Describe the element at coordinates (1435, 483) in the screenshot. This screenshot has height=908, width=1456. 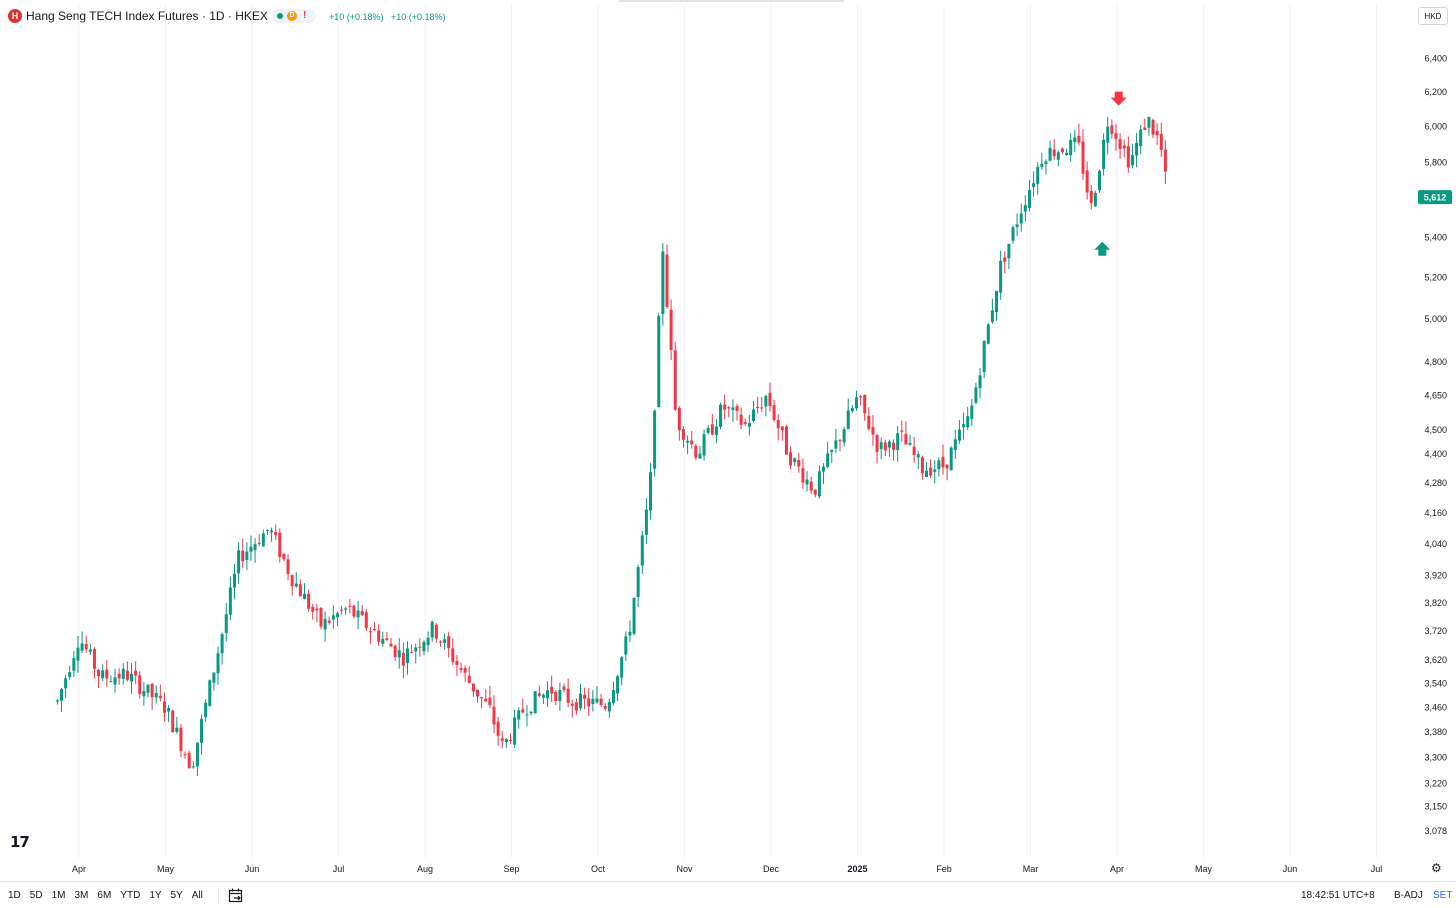
I see `y-tick-label: 4,280` at that location.